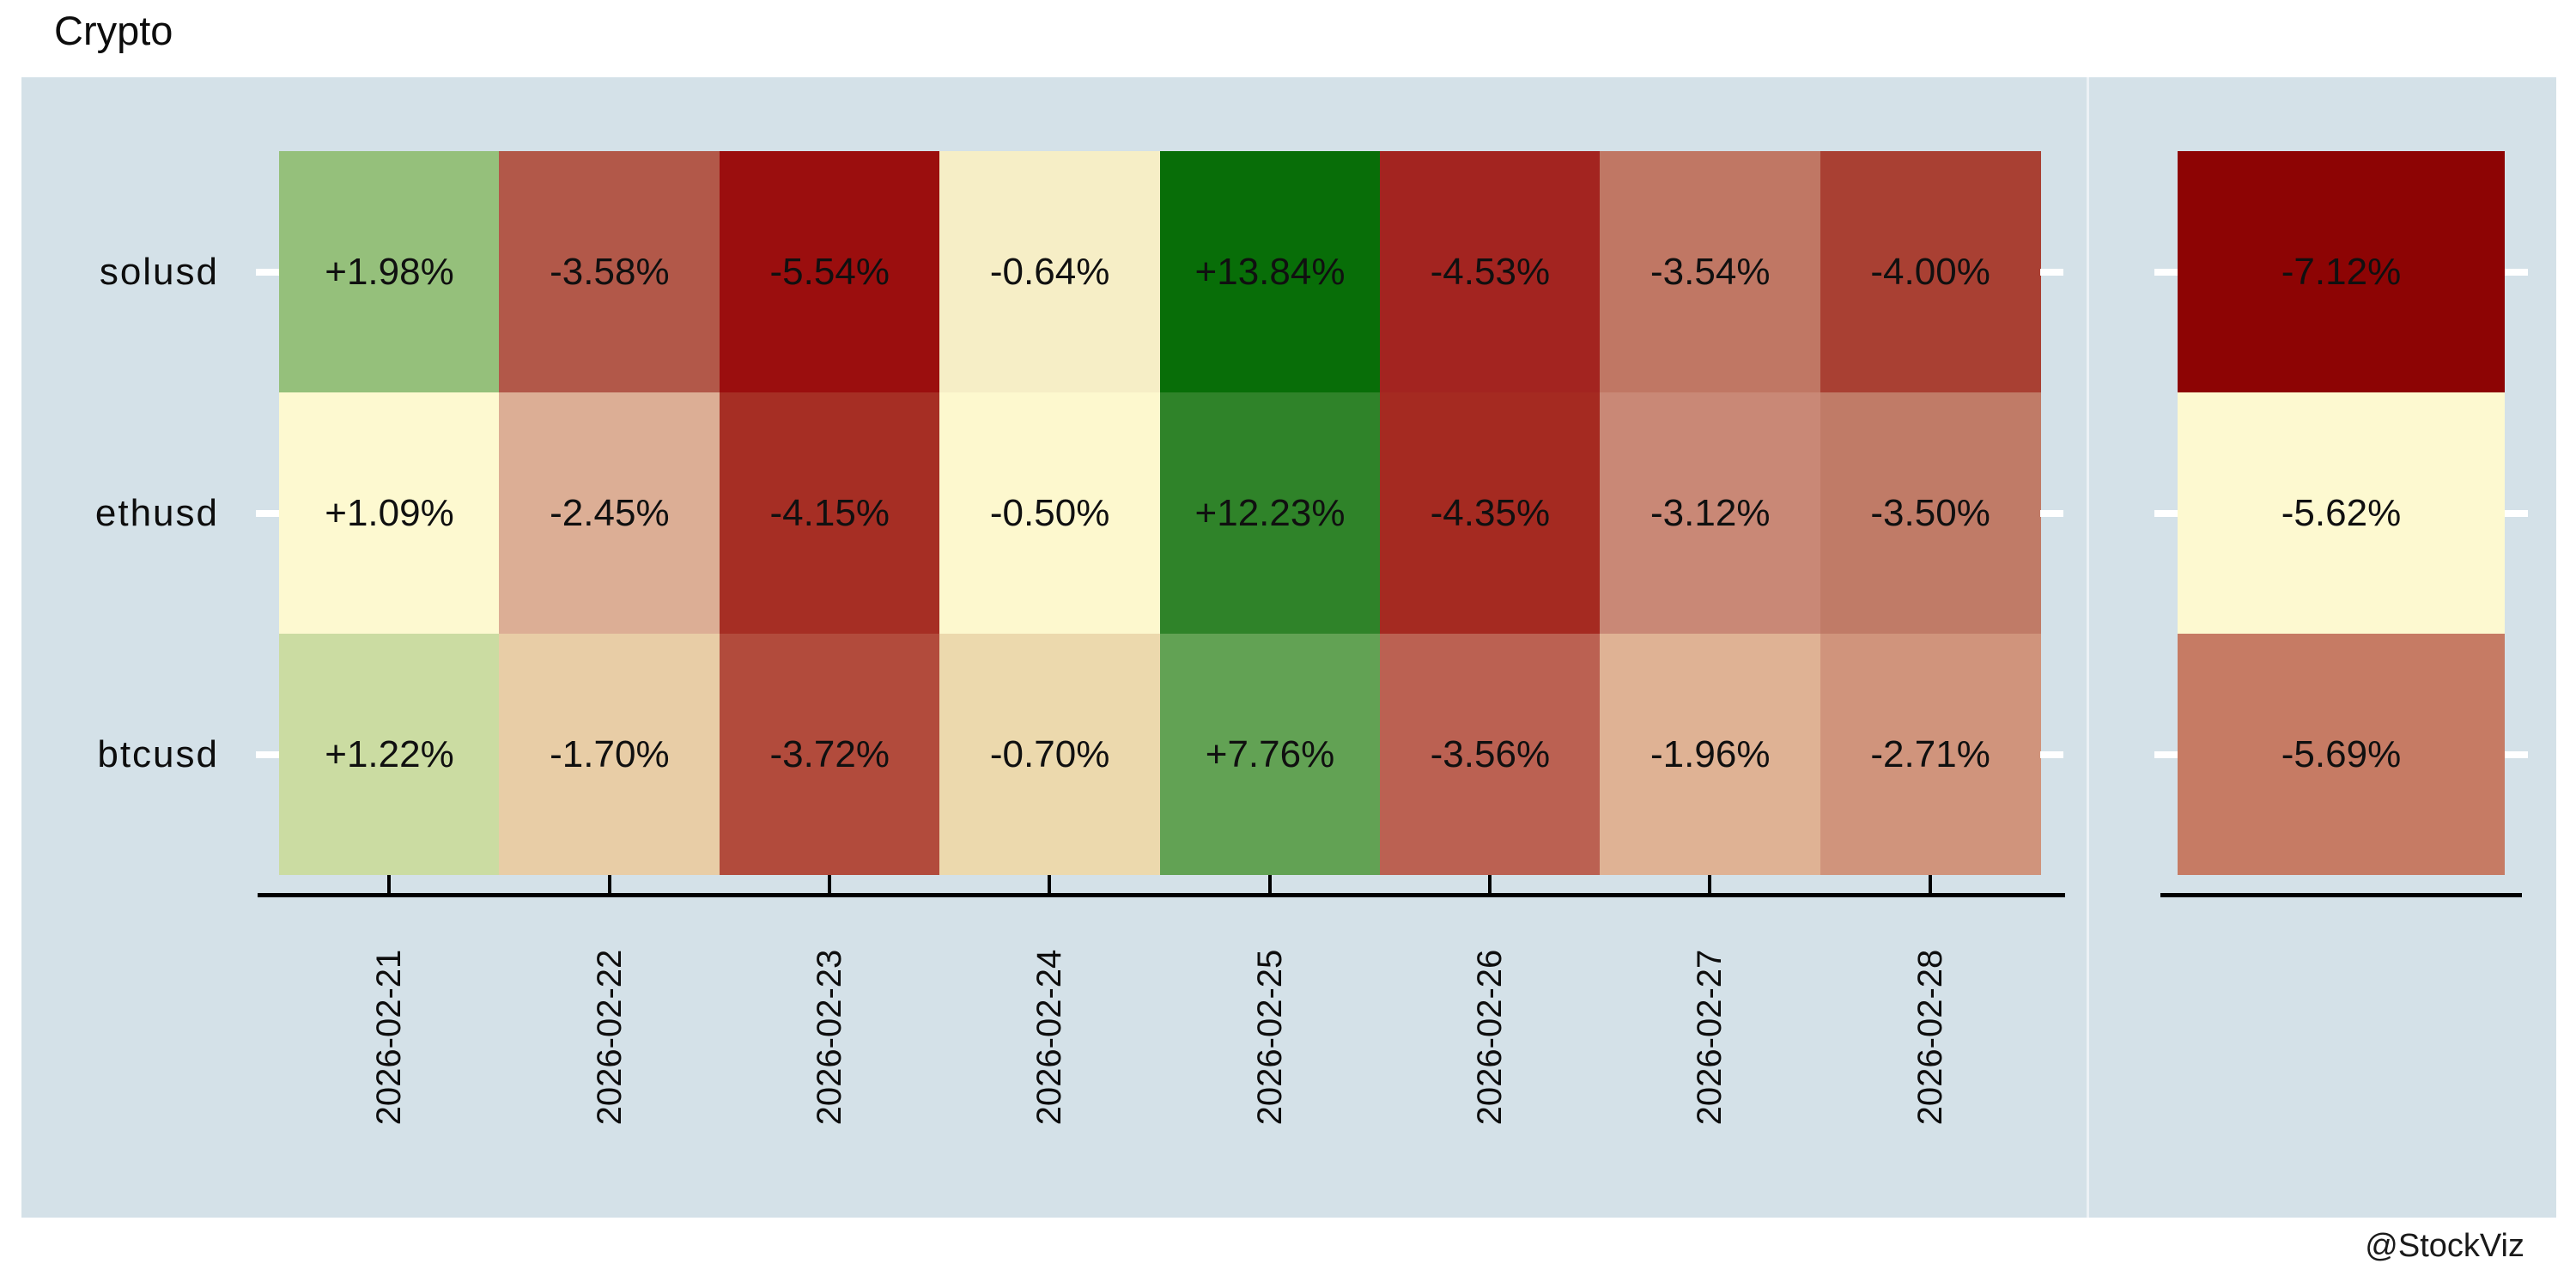  I want to click on total-cell-ethusd: -5.62%, so click(2341, 513).